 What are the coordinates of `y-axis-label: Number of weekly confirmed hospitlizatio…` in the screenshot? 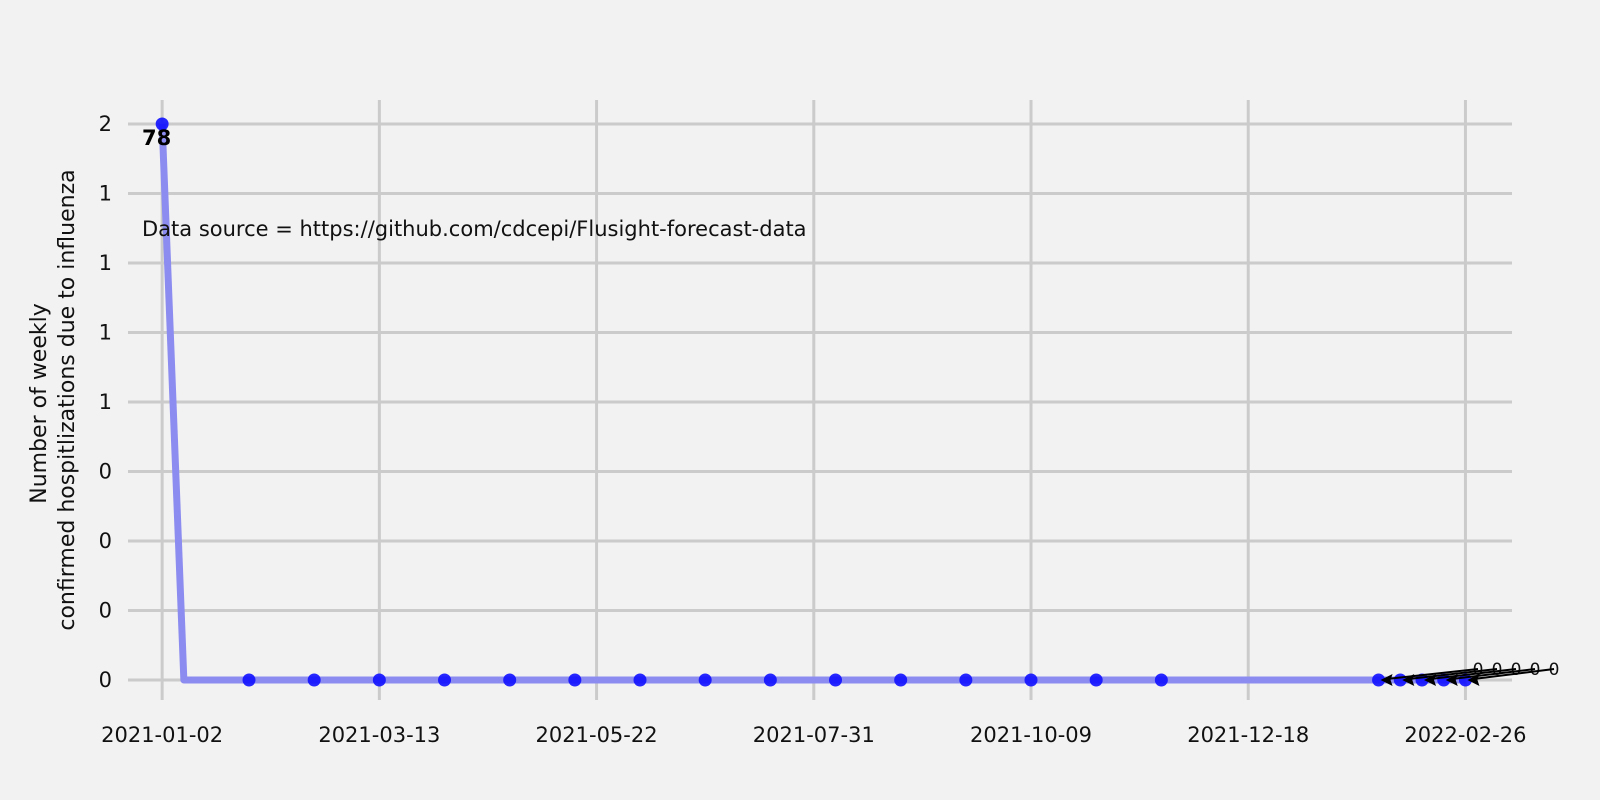 It's located at (53, 399).